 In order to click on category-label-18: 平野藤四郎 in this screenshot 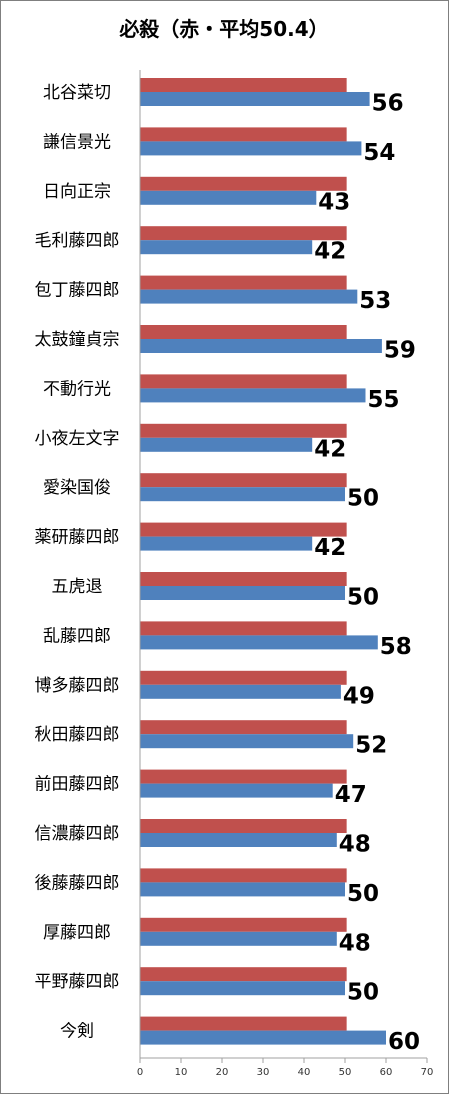, I will do `click(77, 982)`.